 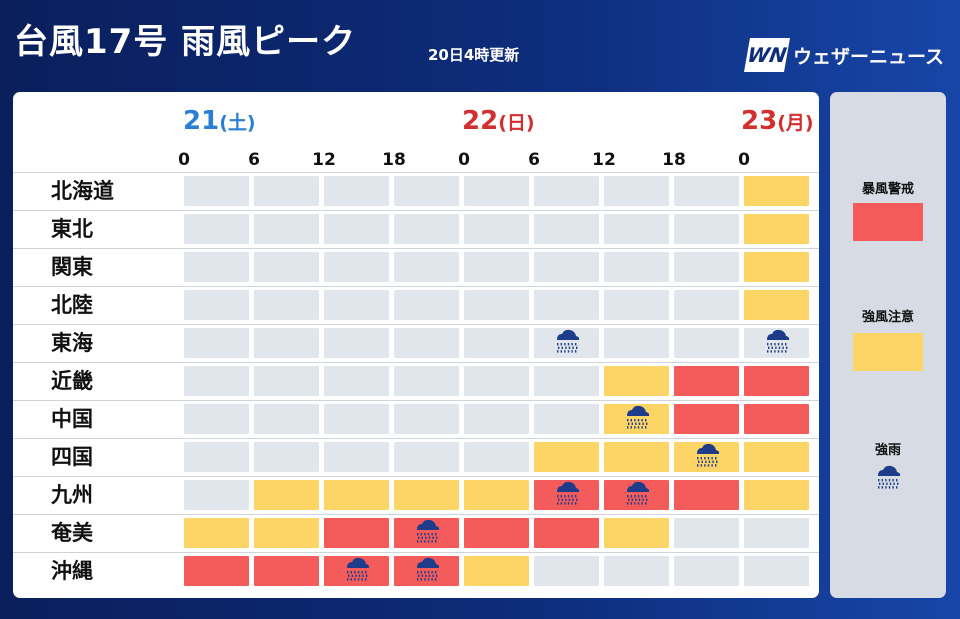 I want to click on region-name: 近畿, so click(x=72, y=381).